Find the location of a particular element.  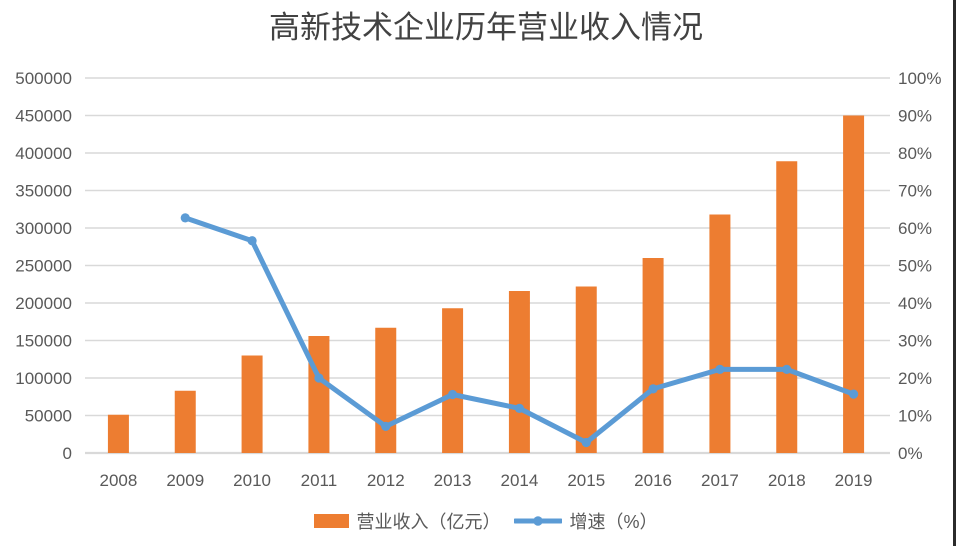

y-axis-label-left: 300000 is located at coordinates (43, 228).